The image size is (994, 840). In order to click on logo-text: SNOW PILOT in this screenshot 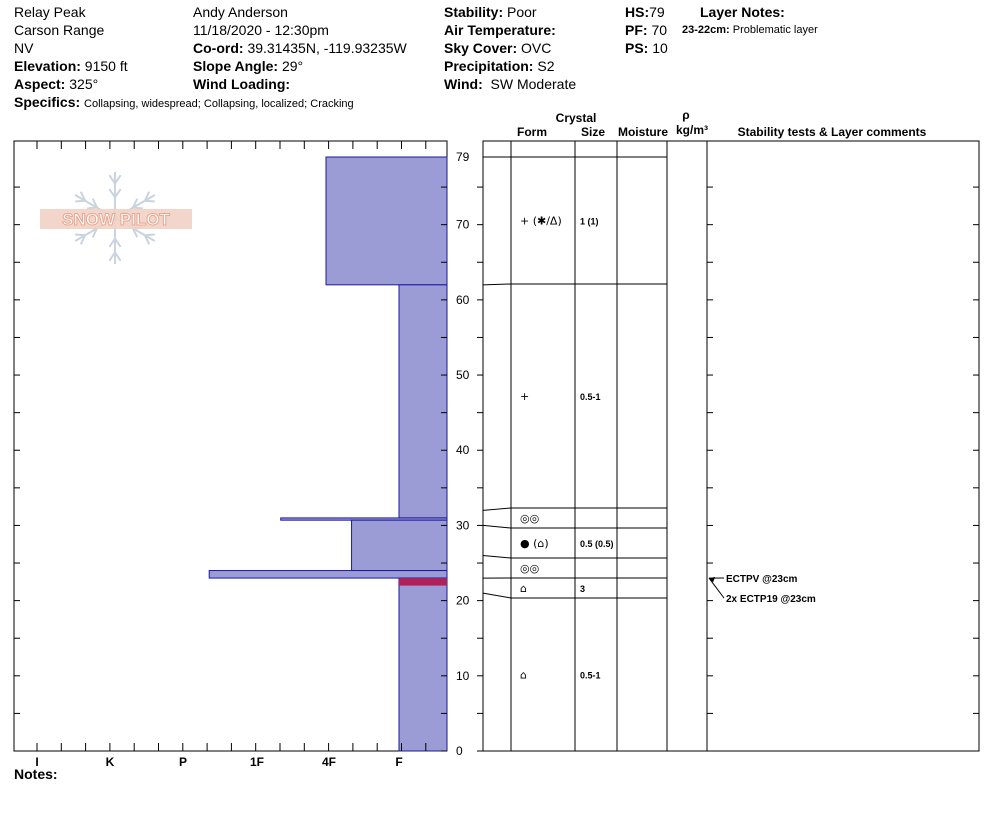, I will do `click(116, 219)`.